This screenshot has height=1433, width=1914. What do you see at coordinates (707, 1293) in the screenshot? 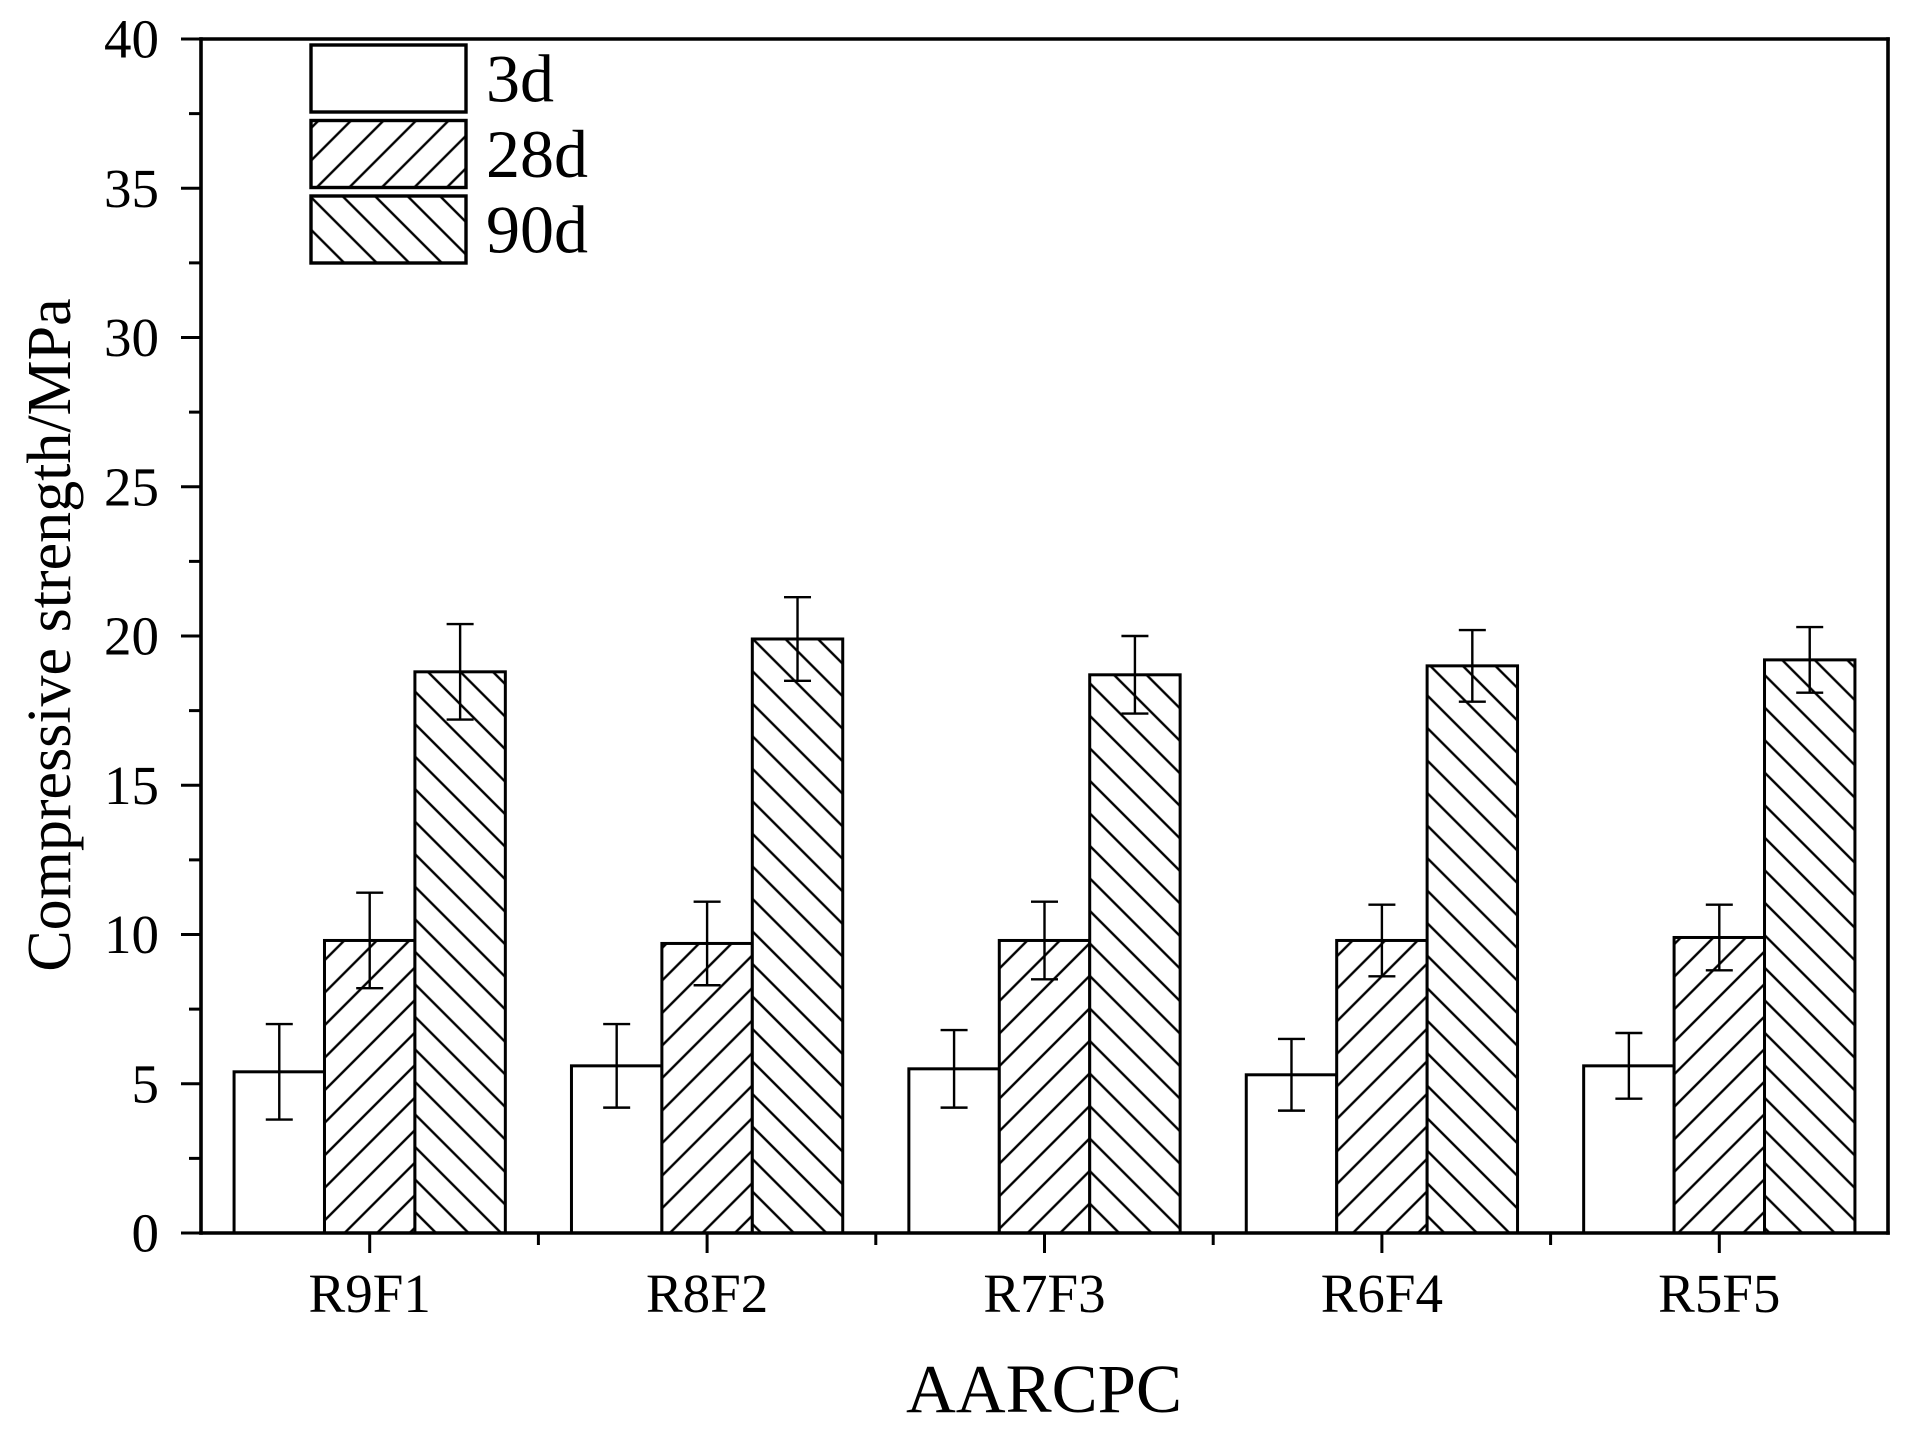
I see `x-tick-label: R8F2` at bounding box center [707, 1293].